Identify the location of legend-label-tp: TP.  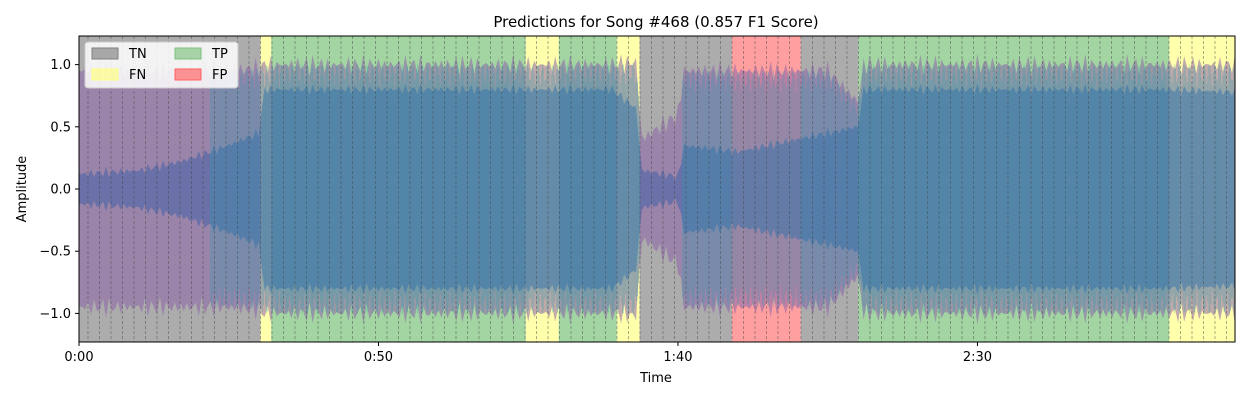
(219, 54).